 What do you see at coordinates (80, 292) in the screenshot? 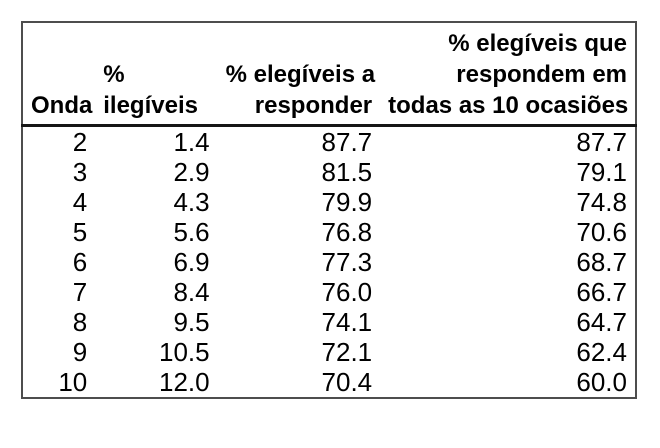
I see `cell-onda: 7` at bounding box center [80, 292].